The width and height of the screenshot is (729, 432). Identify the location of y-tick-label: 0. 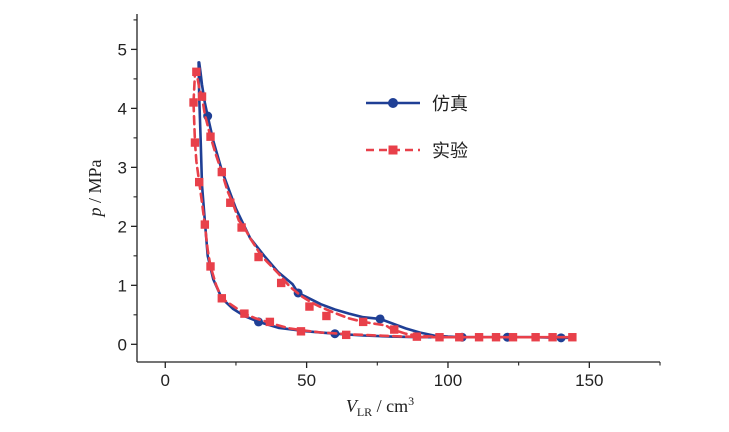
(122, 344).